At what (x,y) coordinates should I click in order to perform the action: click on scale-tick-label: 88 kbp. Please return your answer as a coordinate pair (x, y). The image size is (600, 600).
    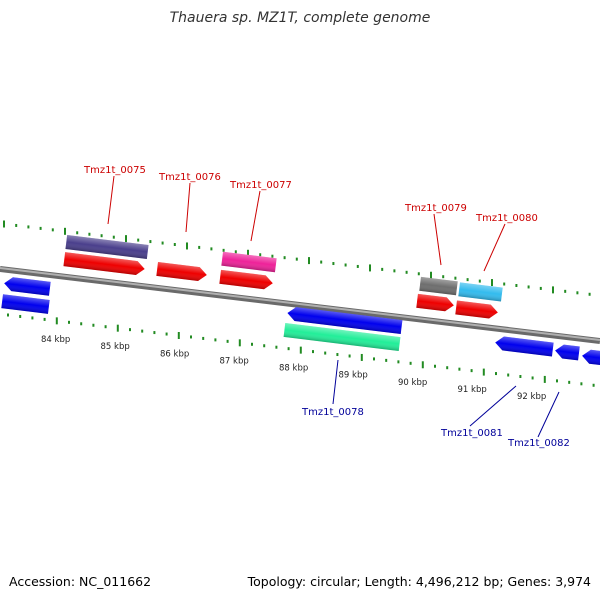
    Looking at the image, I should click on (293, 369).